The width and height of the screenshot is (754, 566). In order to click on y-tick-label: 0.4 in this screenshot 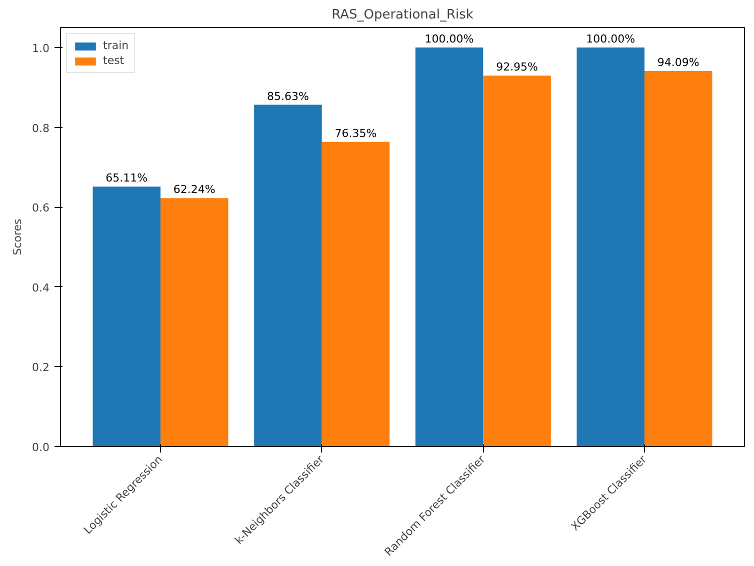, I will do `click(41, 287)`.